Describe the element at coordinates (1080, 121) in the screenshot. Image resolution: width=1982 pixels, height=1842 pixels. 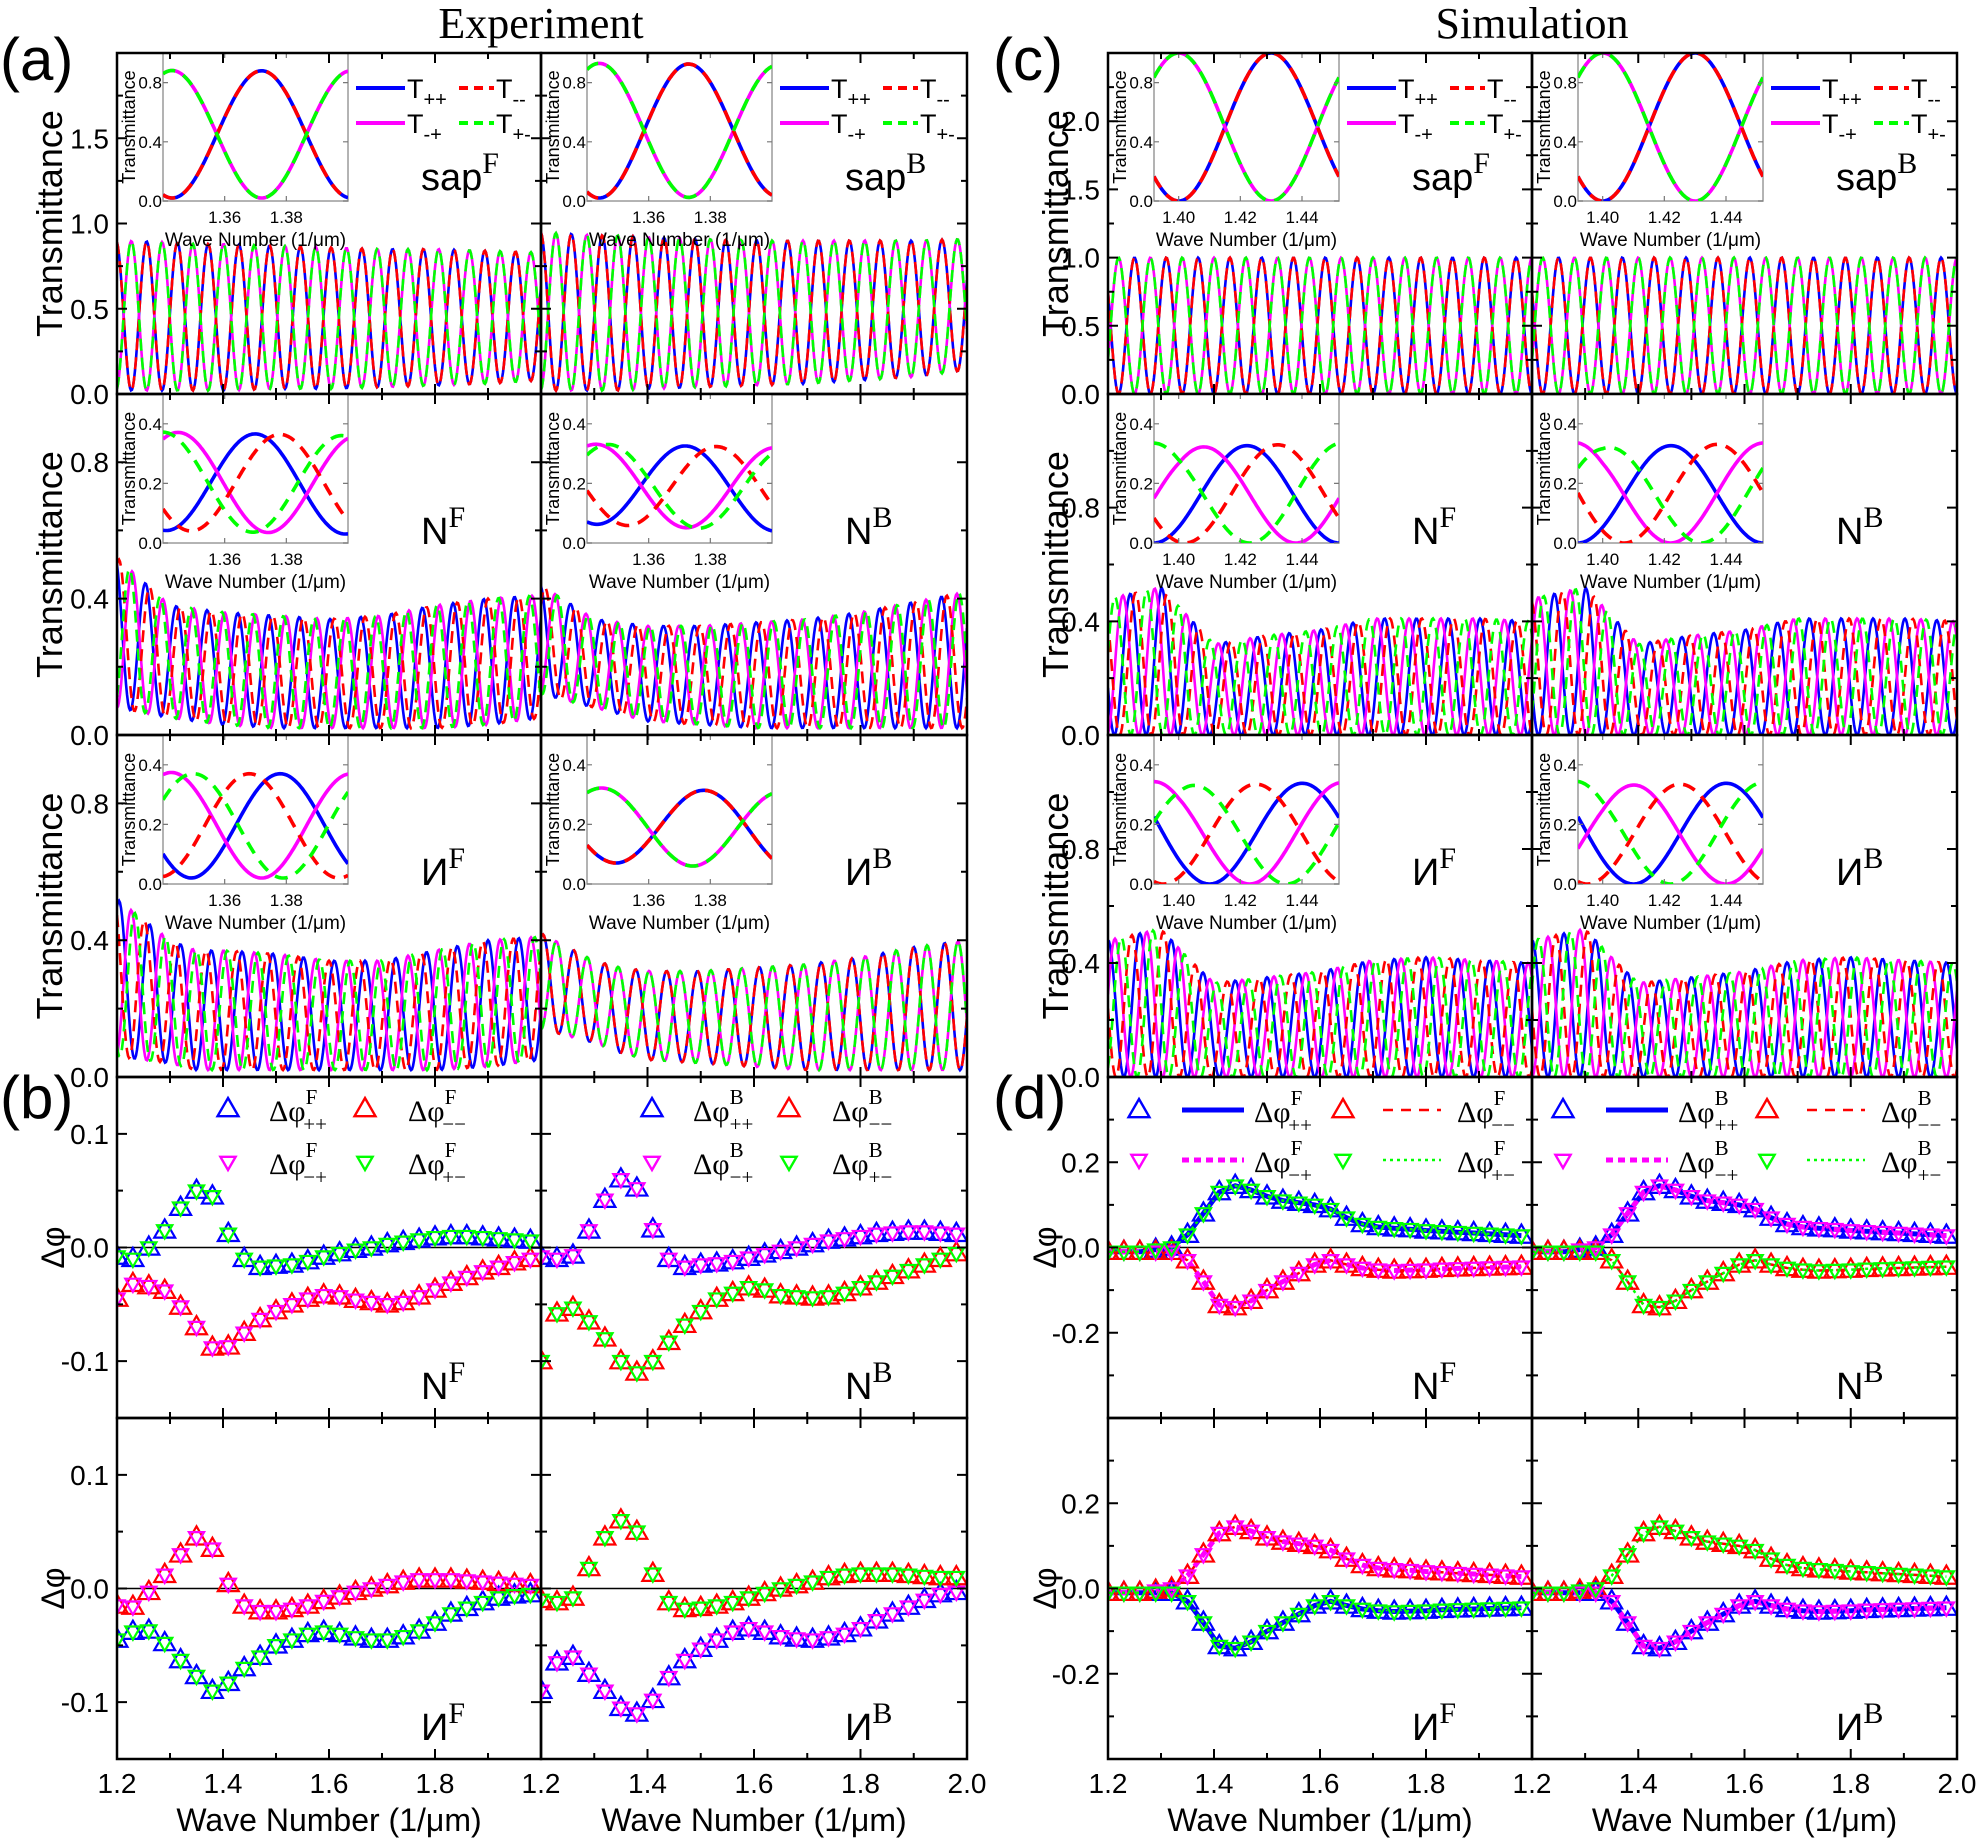
I see `y-tick-label: 2.0` at that location.